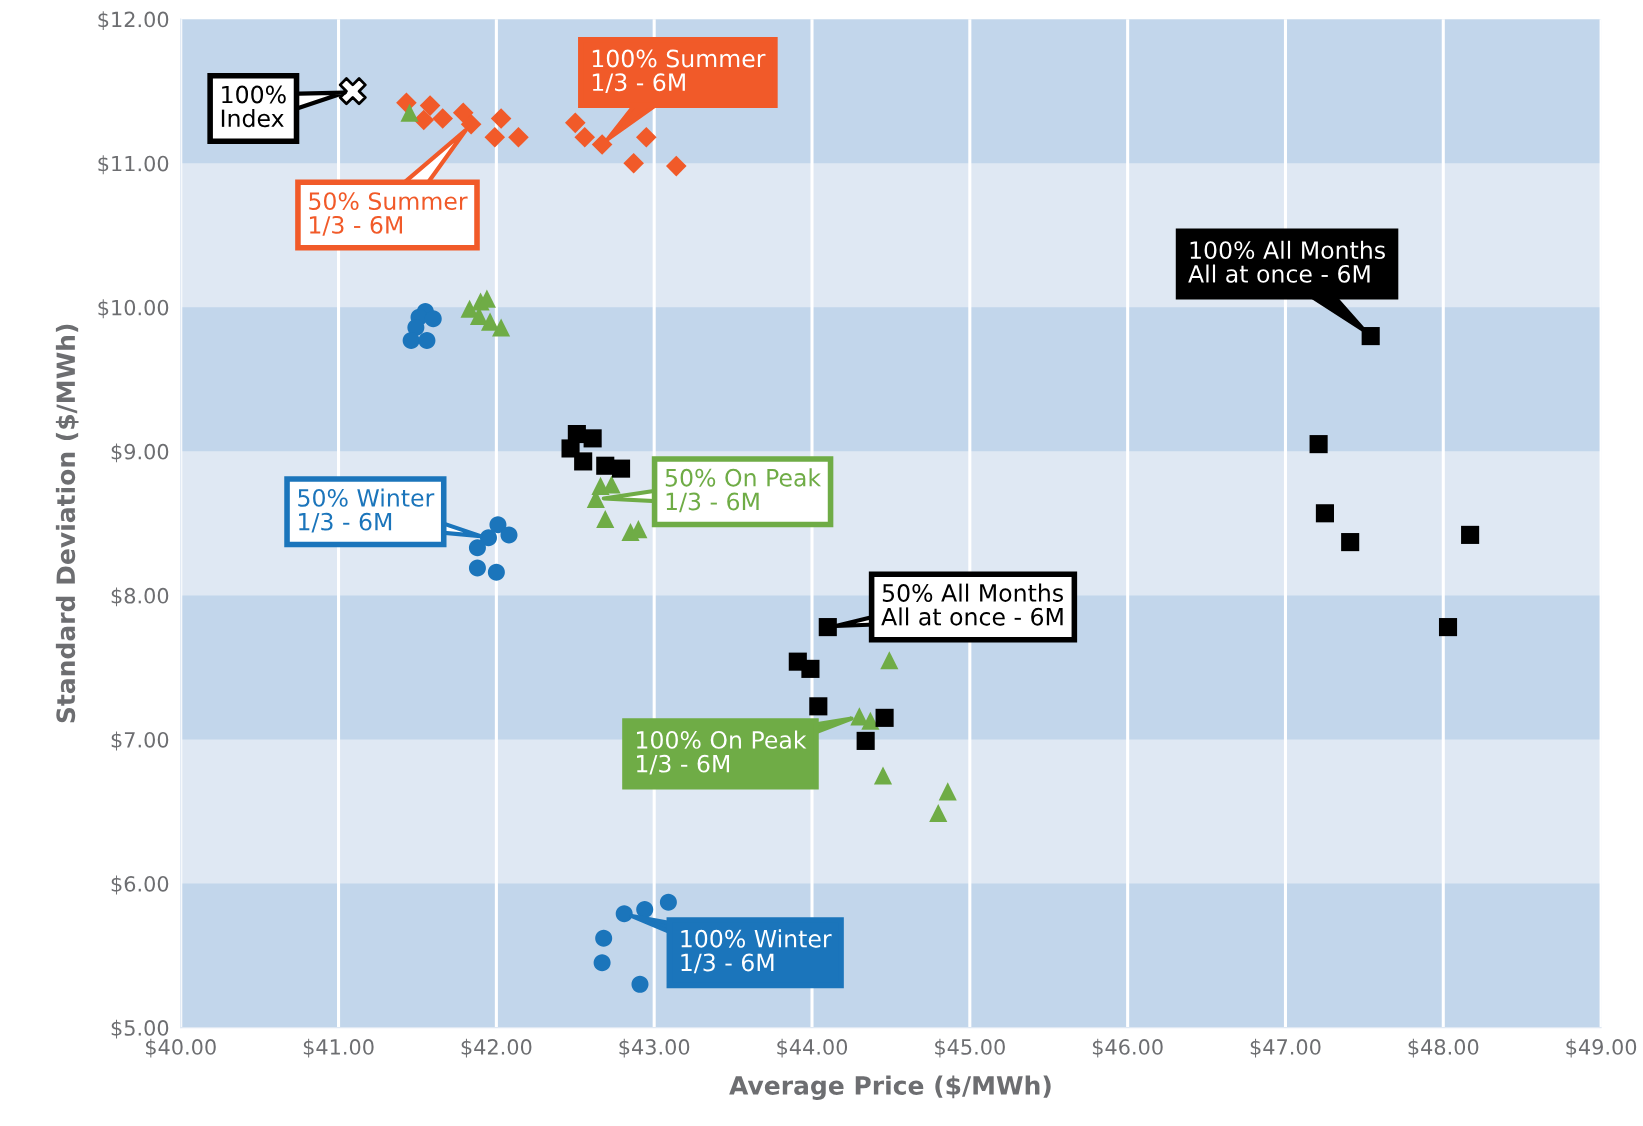 The height and width of the screenshot is (1126, 1643). What do you see at coordinates (1285, 1048) in the screenshot?
I see `x-tick-label: $47.00` at bounding box center [1285, 1048].